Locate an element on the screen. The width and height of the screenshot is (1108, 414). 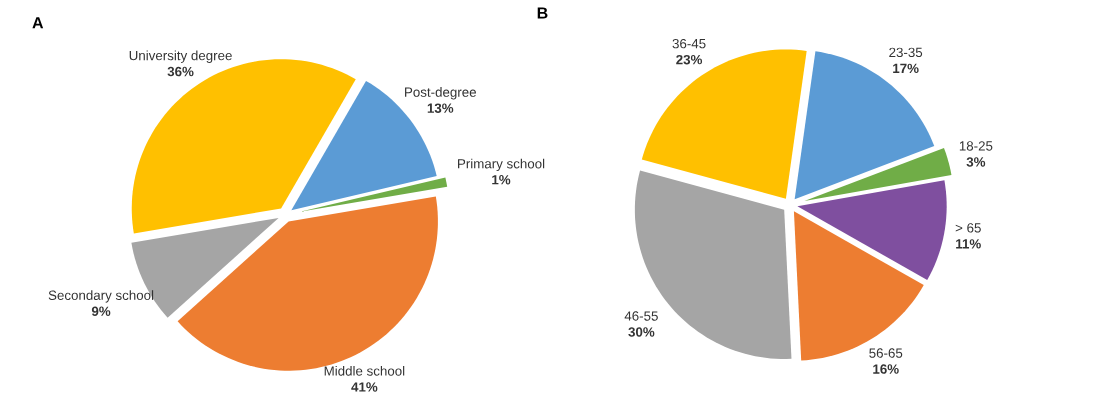
data-label: 30% is located at coordinates (641, 332).